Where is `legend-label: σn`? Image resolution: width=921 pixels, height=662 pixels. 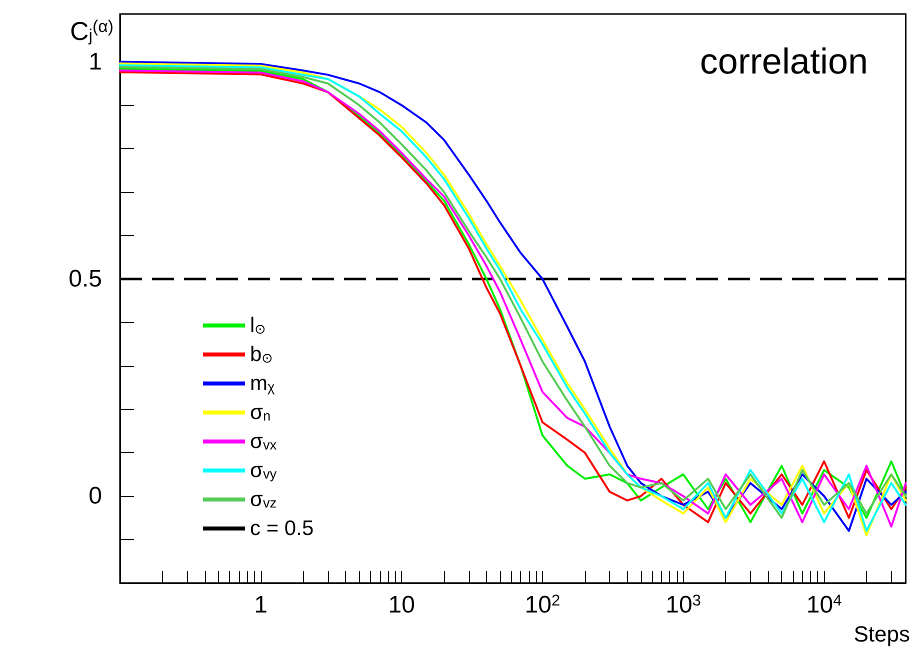 legend-label: σn is located at coordinates (260, 412).